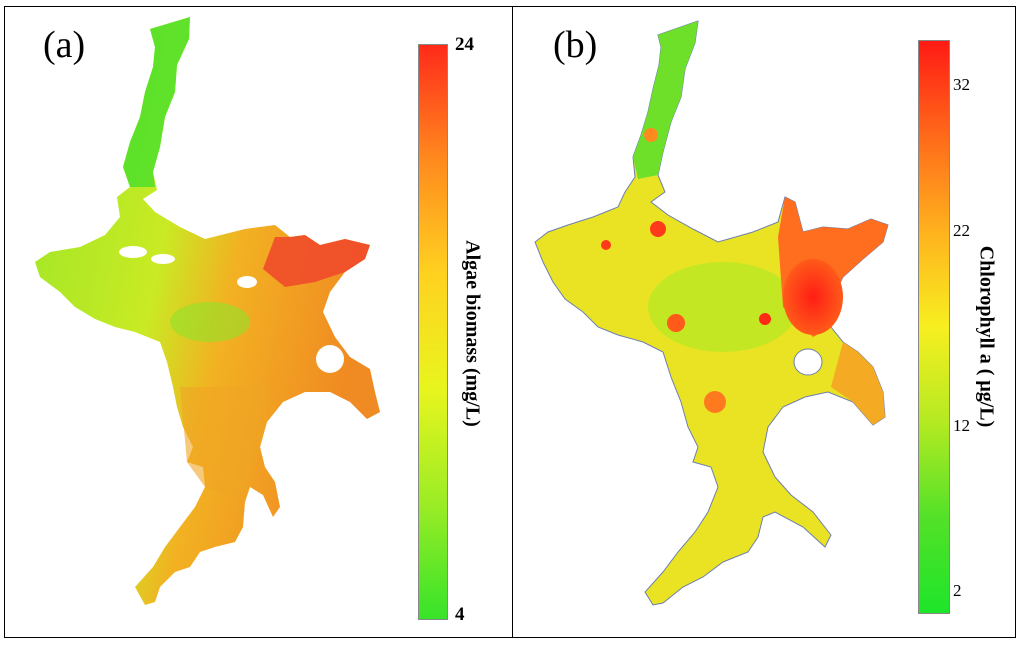 The height and width of the screenshot is (648, 1024). I want to click on colorbar-a-min-label: 4, so click(460, 614).